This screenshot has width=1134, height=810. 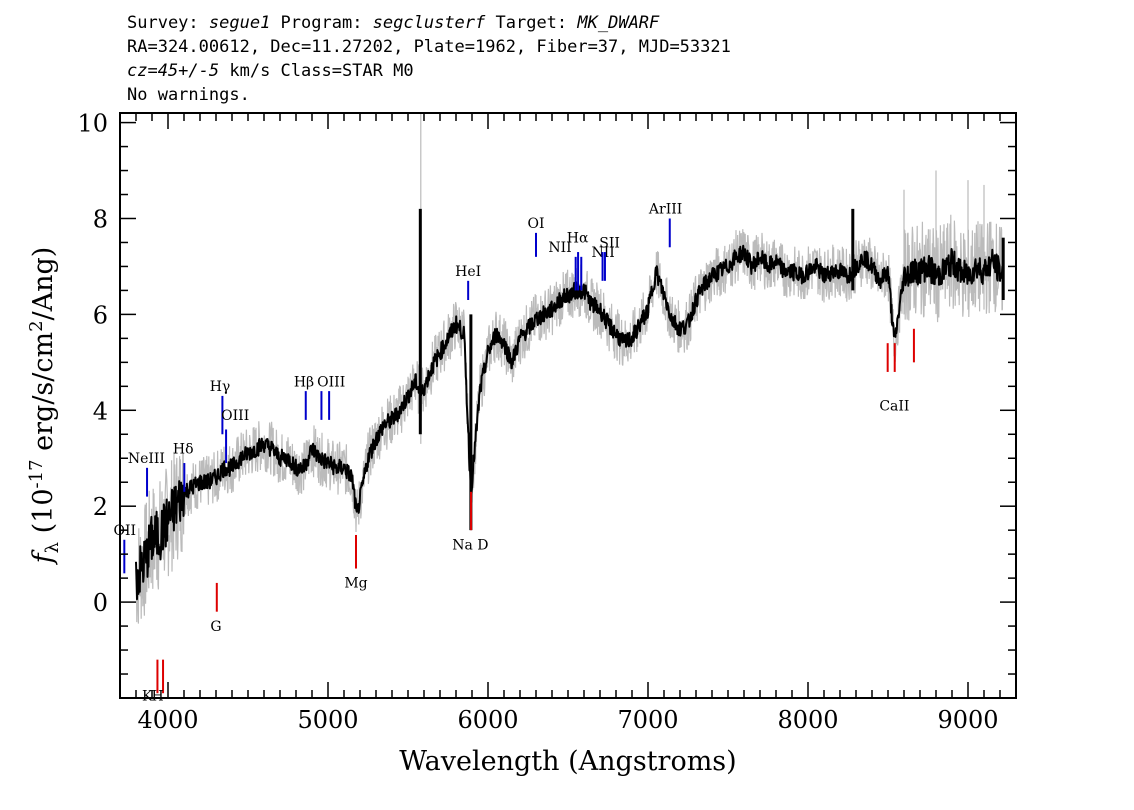 I want to click on x-tick-label: 7000, so click(x=647, y=720).